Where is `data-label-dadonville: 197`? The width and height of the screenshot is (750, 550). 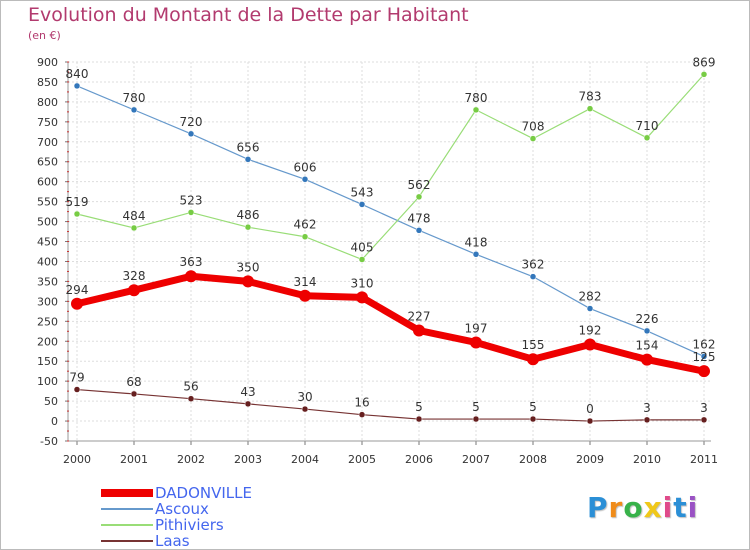 data-label-dadonville: 197 is located at coordinates (476, 328).